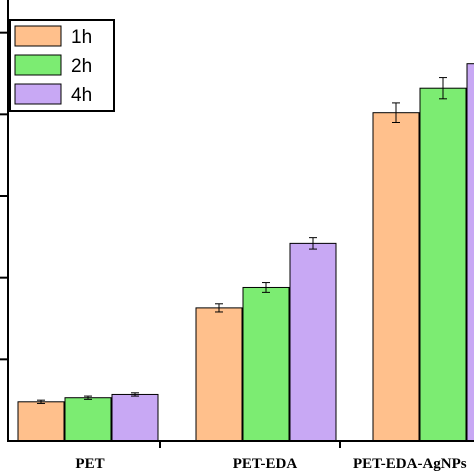  What do you see at coordinates (81, 37) in the screenshot?
I see `legend-label-1h: 1h` at bounding box center [81, 37].